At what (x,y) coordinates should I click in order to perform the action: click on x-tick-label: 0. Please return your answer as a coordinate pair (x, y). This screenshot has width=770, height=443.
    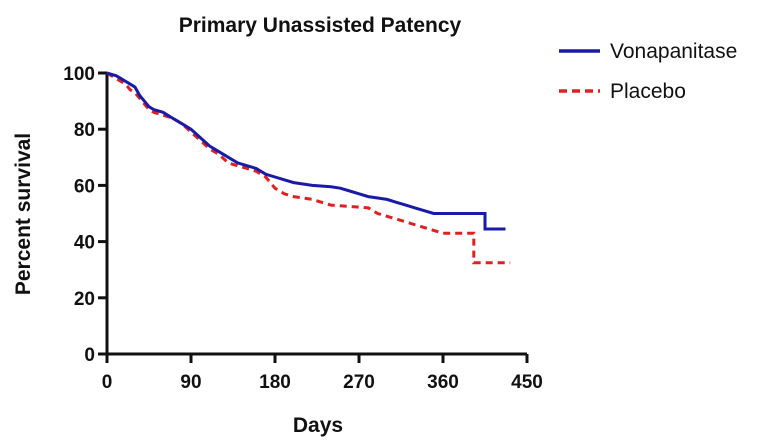
    Looking at the image, I should click on (107, 382).